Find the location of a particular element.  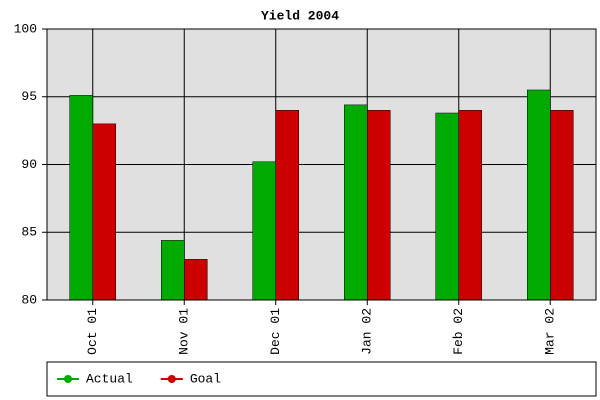

y-tick-label: 95 is located at coordinates (29, 96).